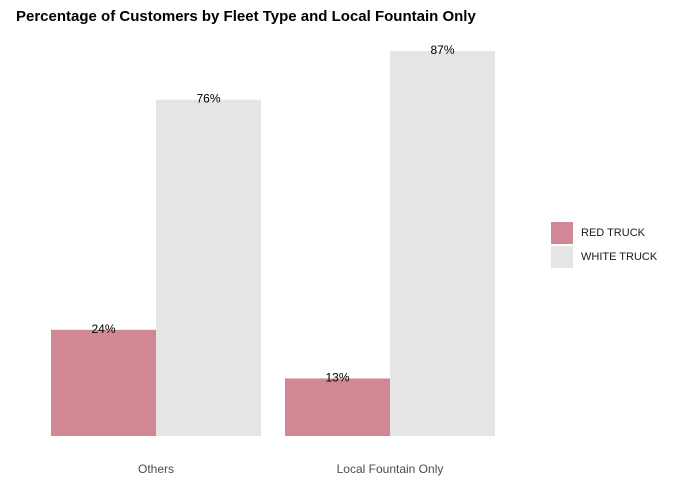  I want to click on legend-swatch-white-truck, so click(562, 257).